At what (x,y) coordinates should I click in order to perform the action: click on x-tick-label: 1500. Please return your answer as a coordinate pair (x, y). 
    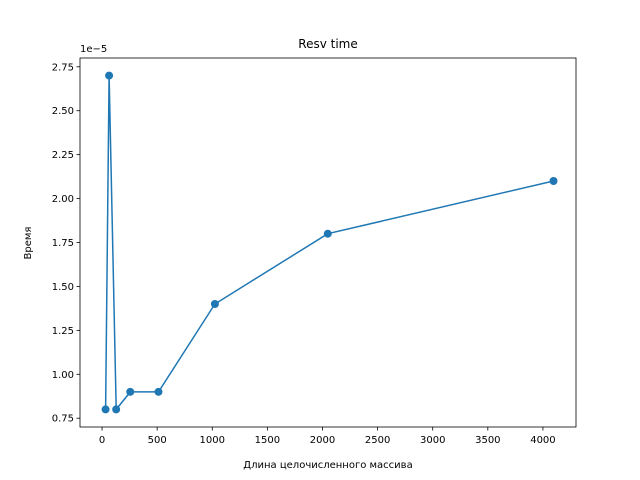
    Looking at the image, I should click on (267, 440).